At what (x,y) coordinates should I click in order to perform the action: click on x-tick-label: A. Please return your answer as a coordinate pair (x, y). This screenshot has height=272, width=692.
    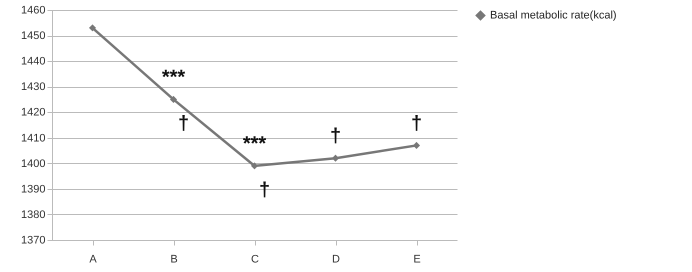
    Looking at the image, I should click on (93, 260).